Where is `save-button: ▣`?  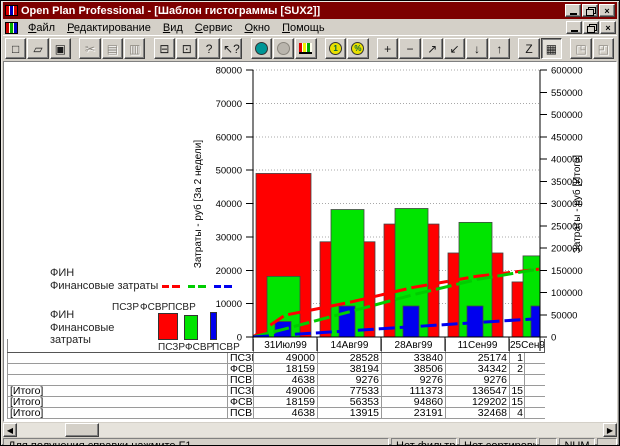
save-button: ▣ is located at coordinates (60, 48).